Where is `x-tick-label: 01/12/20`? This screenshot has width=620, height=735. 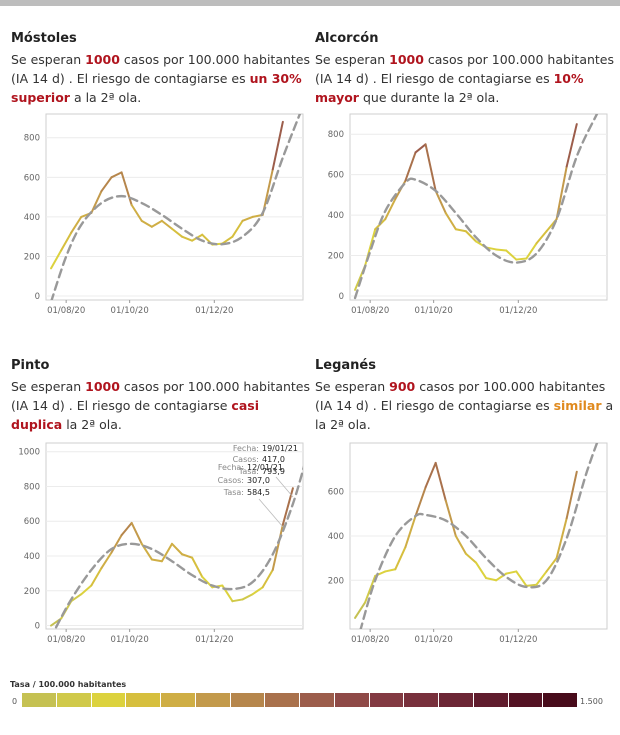 x-tick-label: 01/12/20 is located at coordinates (518, 640).